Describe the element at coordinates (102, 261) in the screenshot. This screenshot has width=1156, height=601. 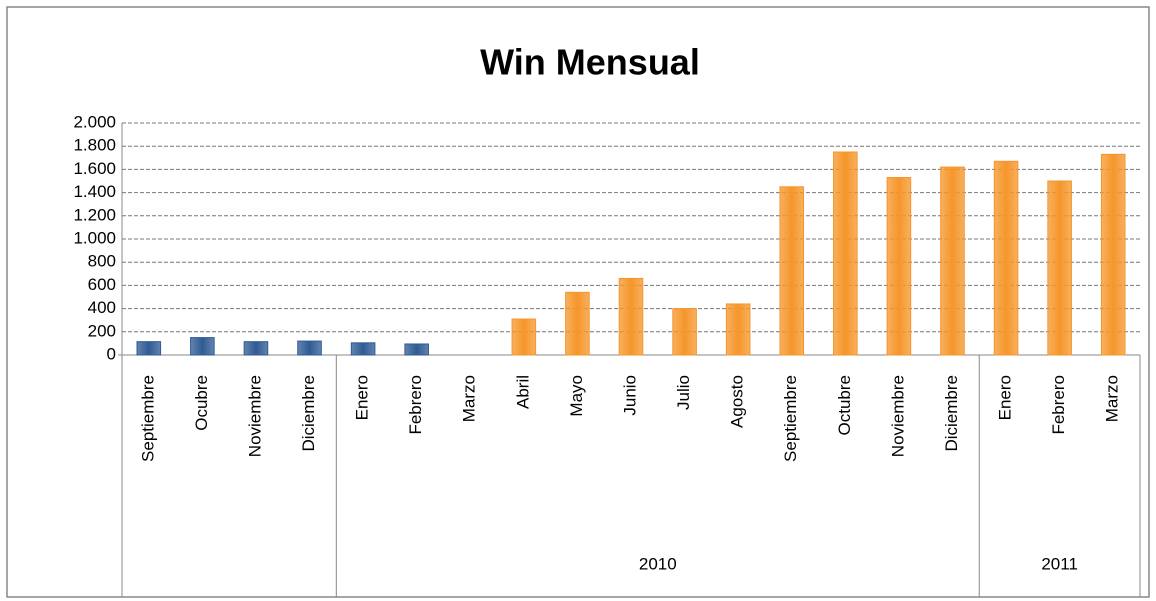
I see `y-tick-label: 800` at that location.